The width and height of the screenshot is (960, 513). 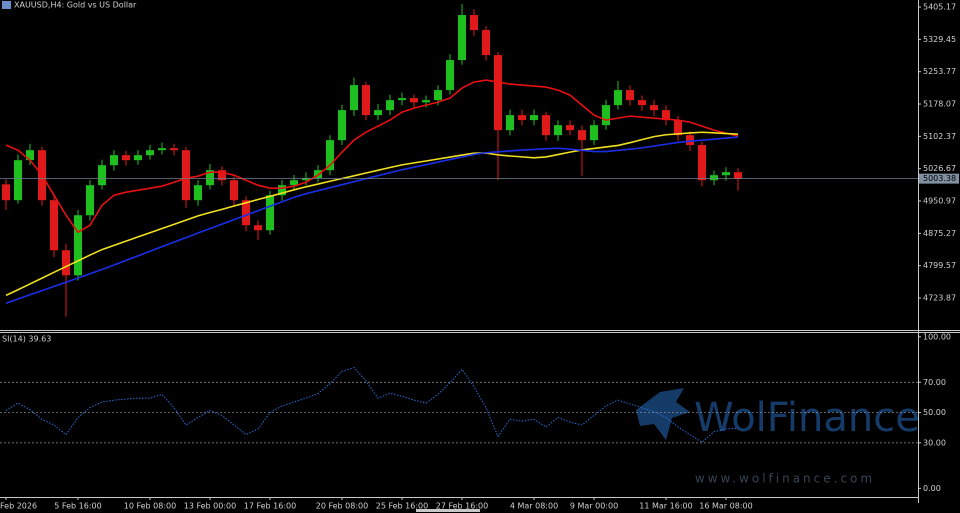 What do you see at coordinates (26, 339) in the screenshot?
I see `indicator-title: SI(14) 39.63` at bounding box center [26, 339].